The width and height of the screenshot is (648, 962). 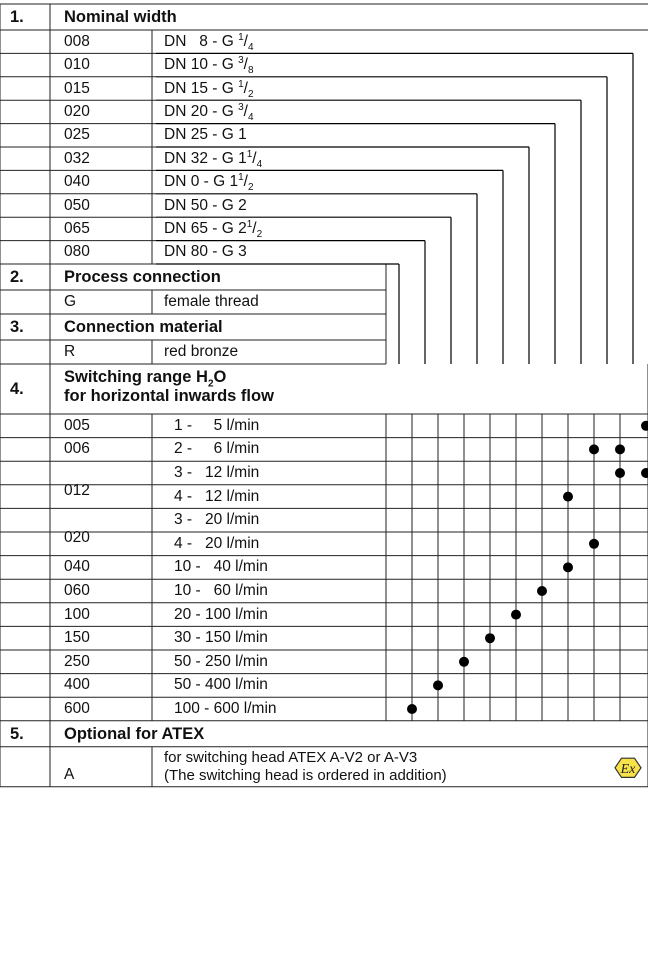 I want to click on switching-range-label: 100 - 600 l/min, so click(x=225, y=708).